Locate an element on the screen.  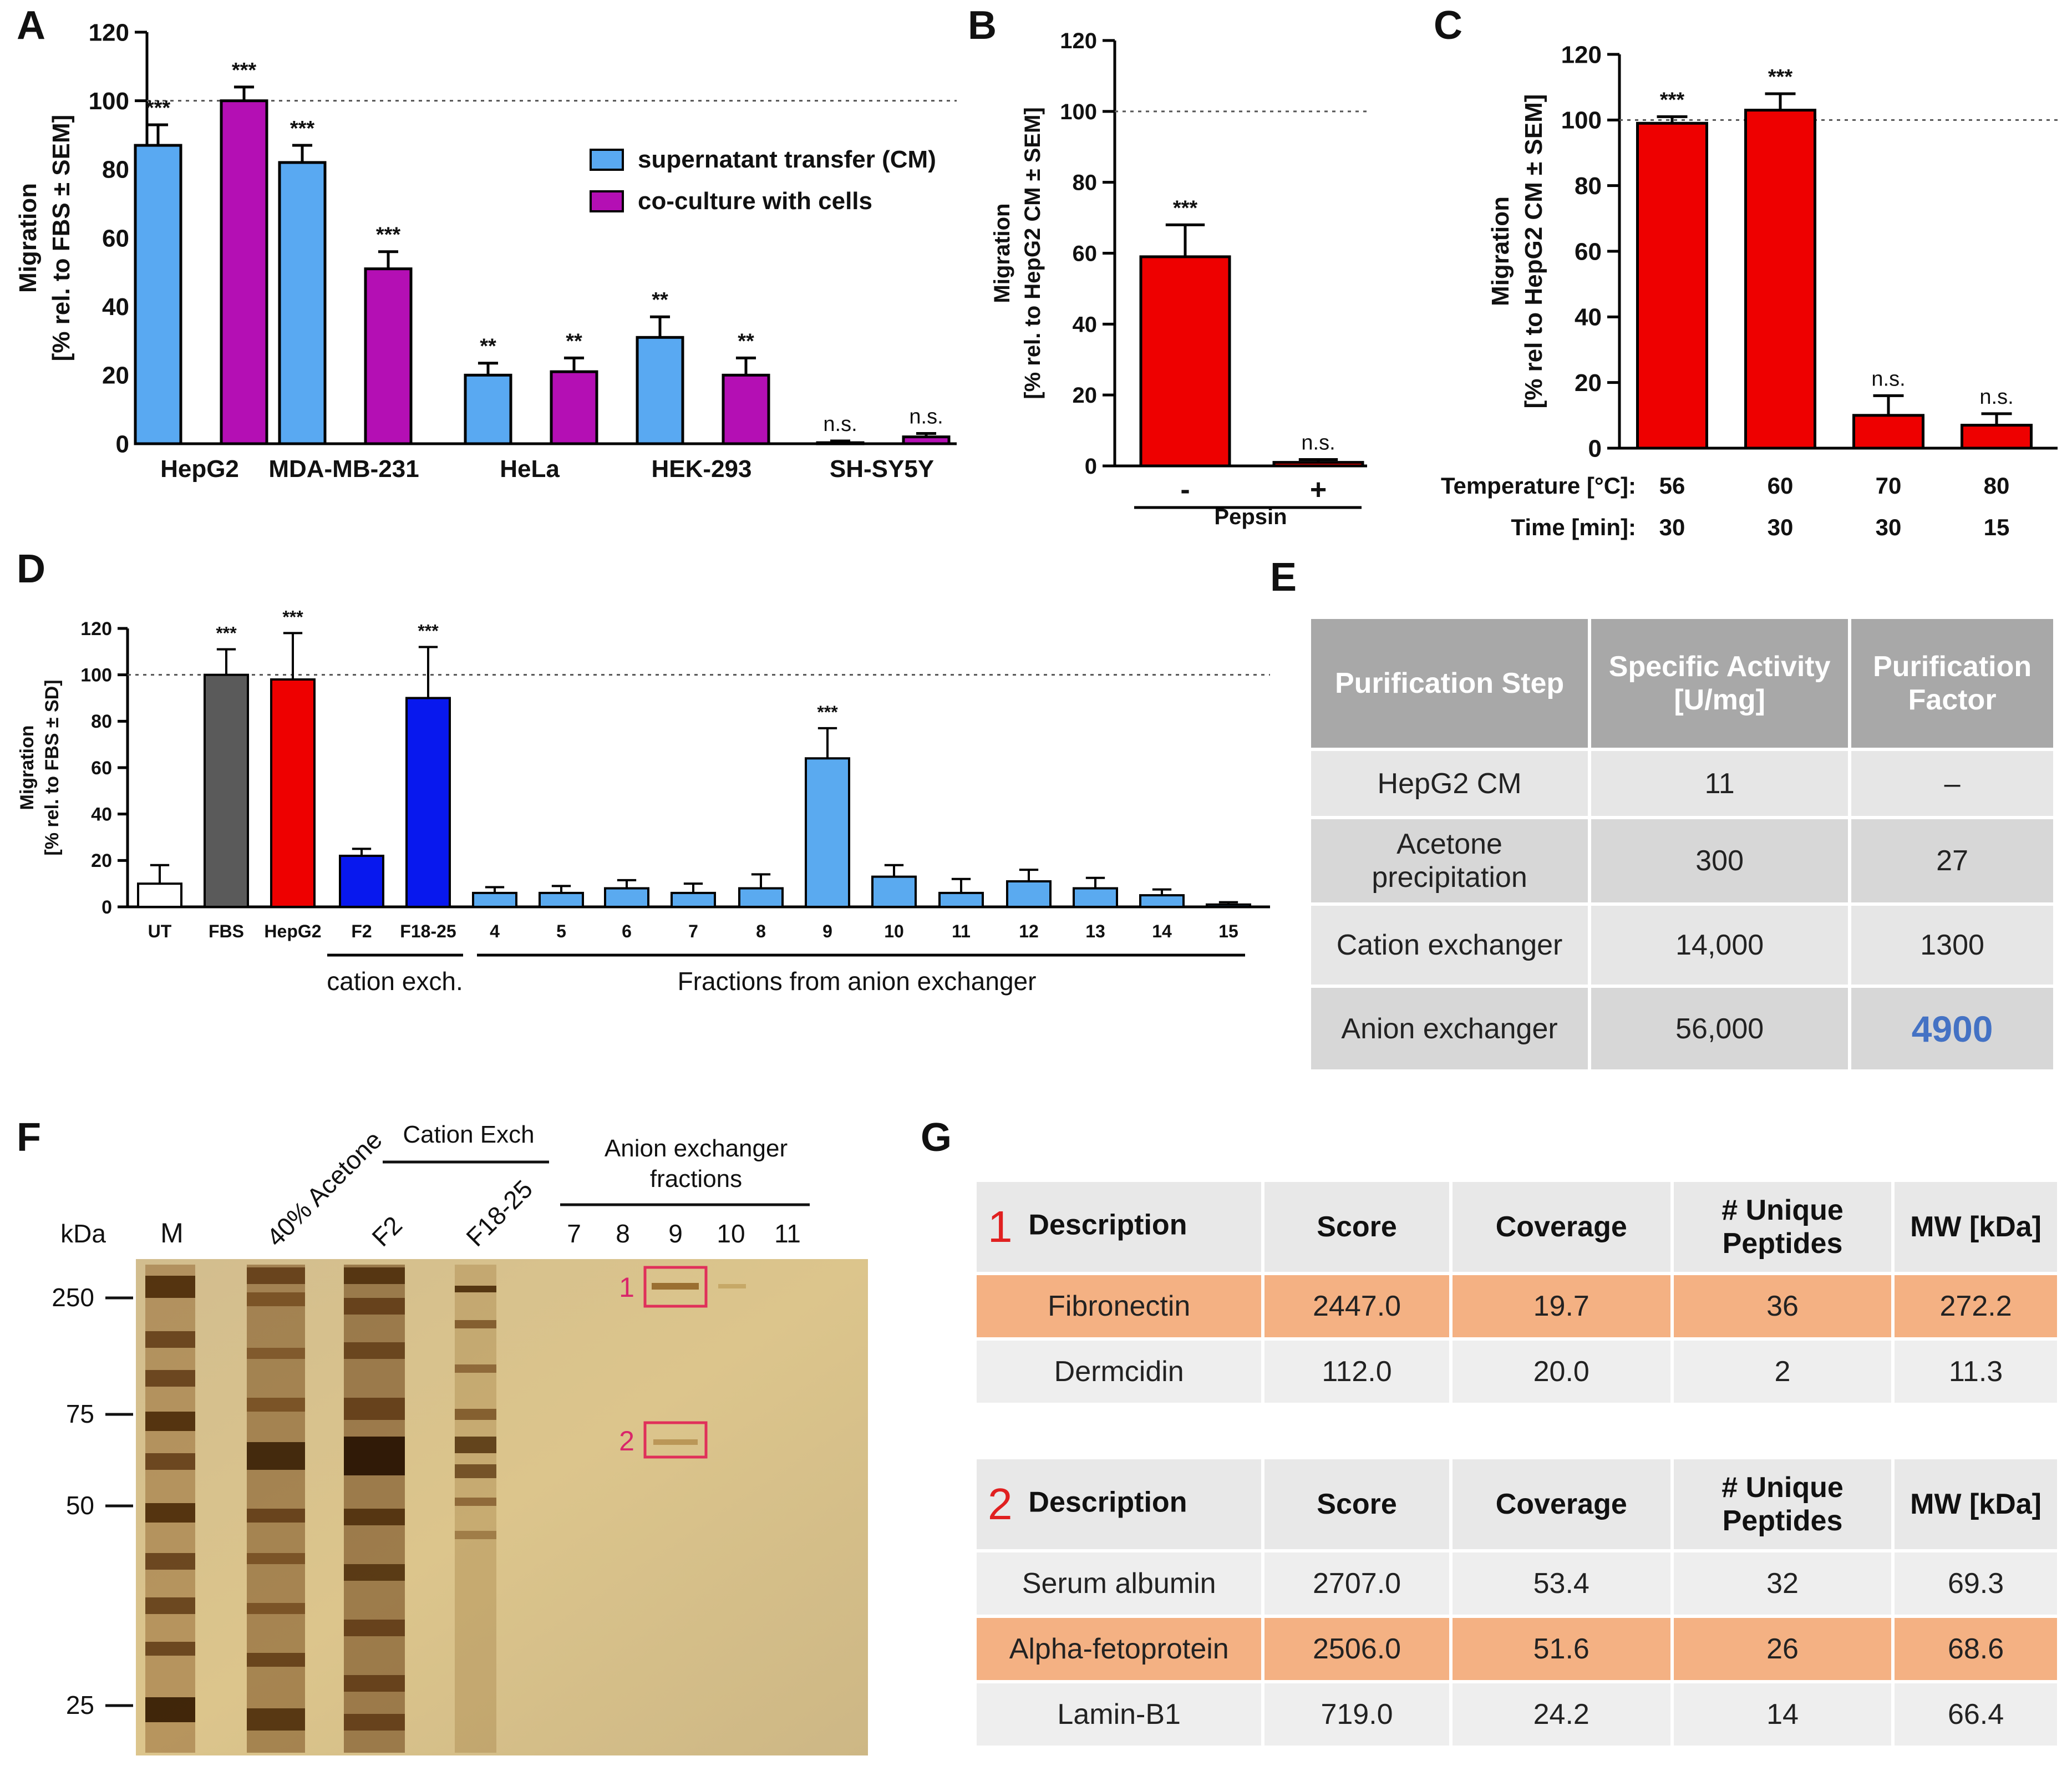
table-cell: Anion exchanger is located at coordinates (1449, 1028).